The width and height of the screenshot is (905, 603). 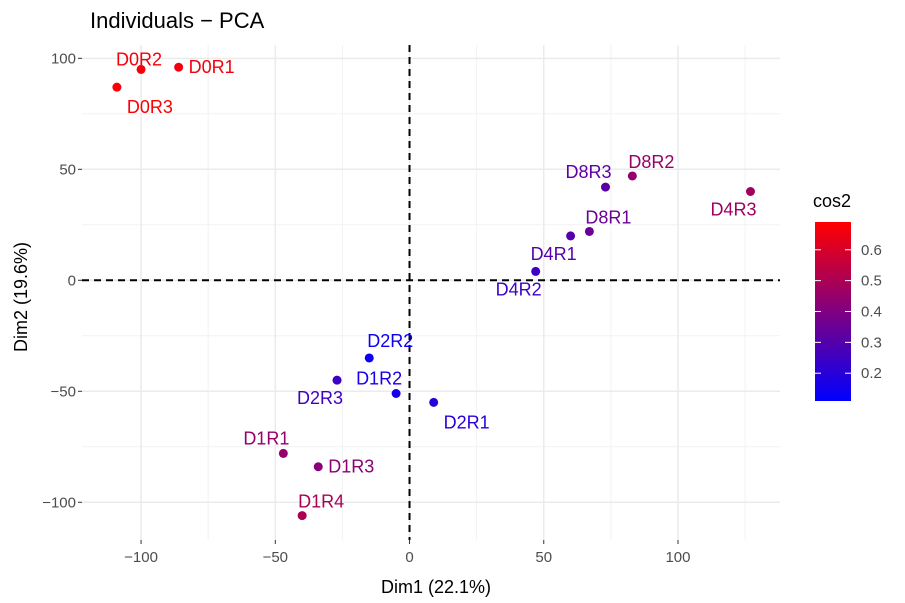 What do you see at coordinates (177, 20) in the screenshot?
I see `chart-title: Individuals − PCA` at bounding box center [177, 20].